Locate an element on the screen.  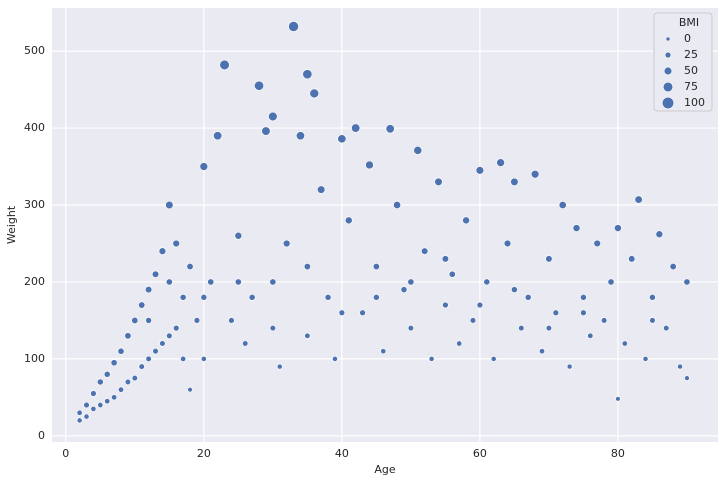
legend-label: 75 is located at coordinates (691, 86).